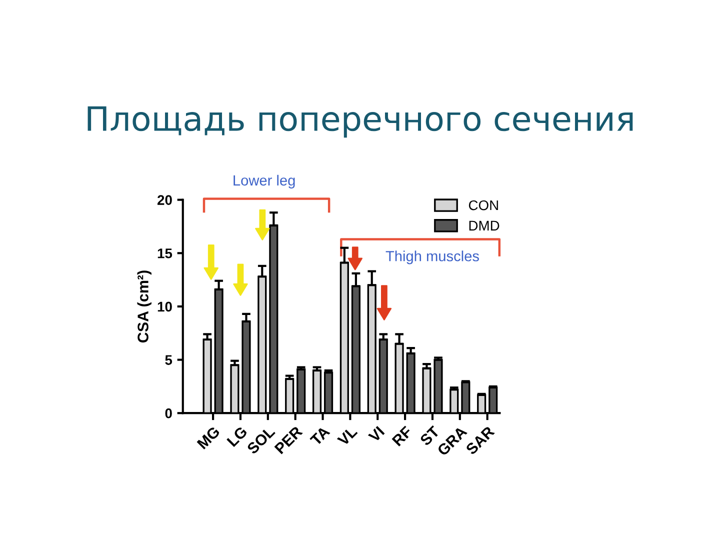 This screenshot has width=720, height=540. I want to click on legend-label: DMD, so click(484, 225).